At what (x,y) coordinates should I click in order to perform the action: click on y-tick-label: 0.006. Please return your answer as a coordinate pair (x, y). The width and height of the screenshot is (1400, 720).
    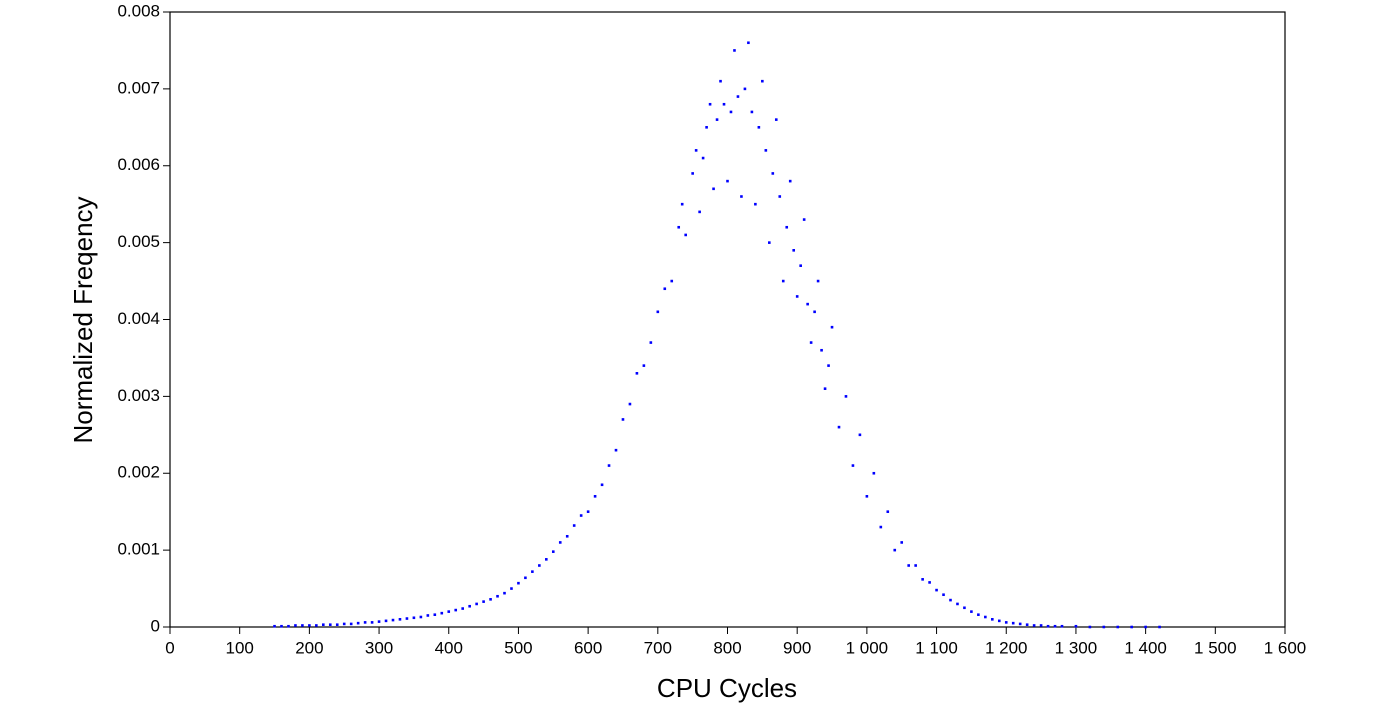
    Looking at the image, I should click on (138, 164).